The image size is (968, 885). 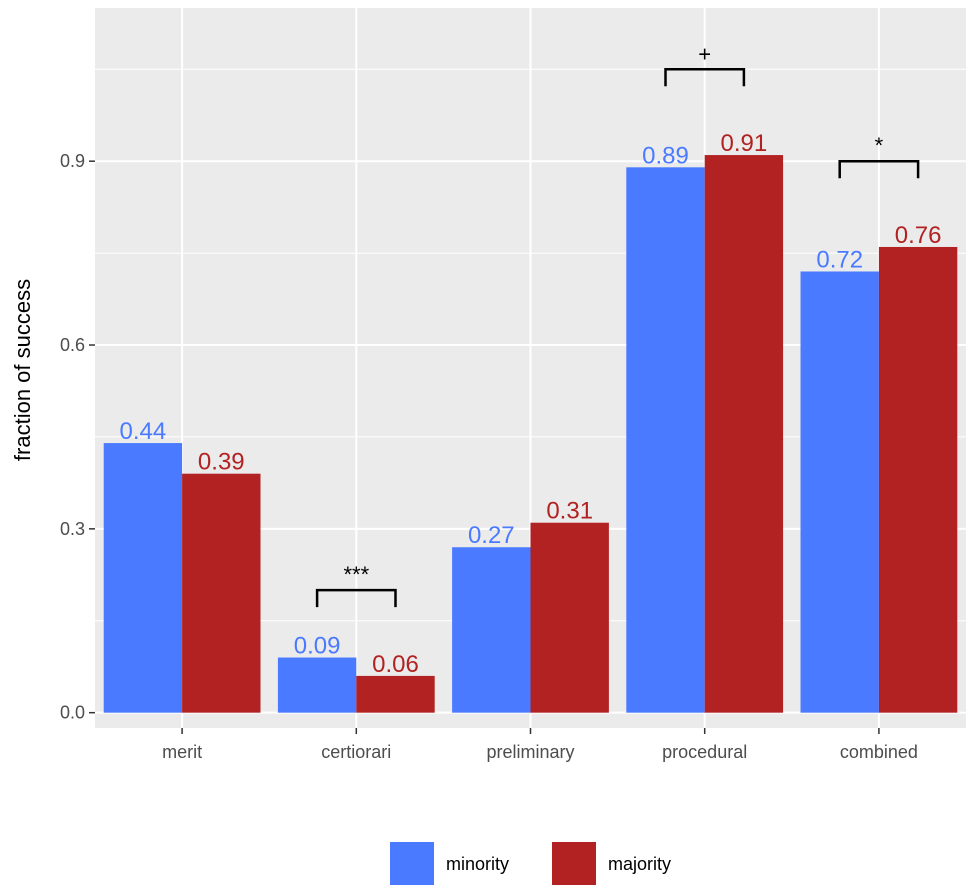 I want to click on x-tick-label-preliminary: preliminary, so click(x=530, y=752).